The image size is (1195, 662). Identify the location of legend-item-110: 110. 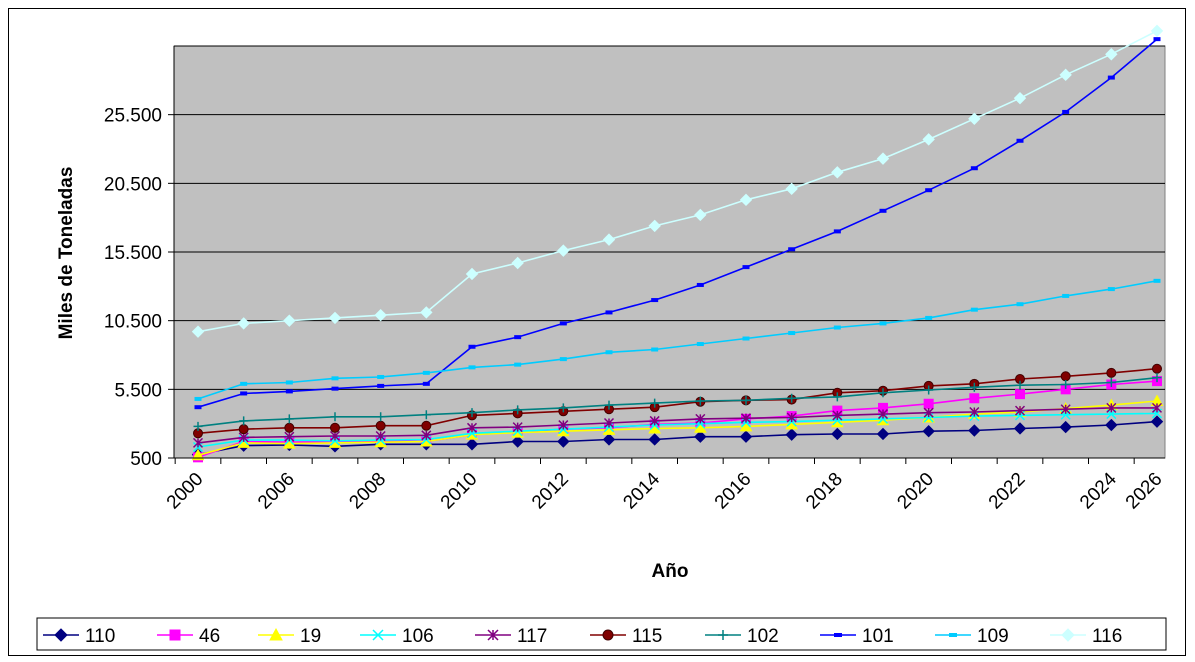
(79, 636).